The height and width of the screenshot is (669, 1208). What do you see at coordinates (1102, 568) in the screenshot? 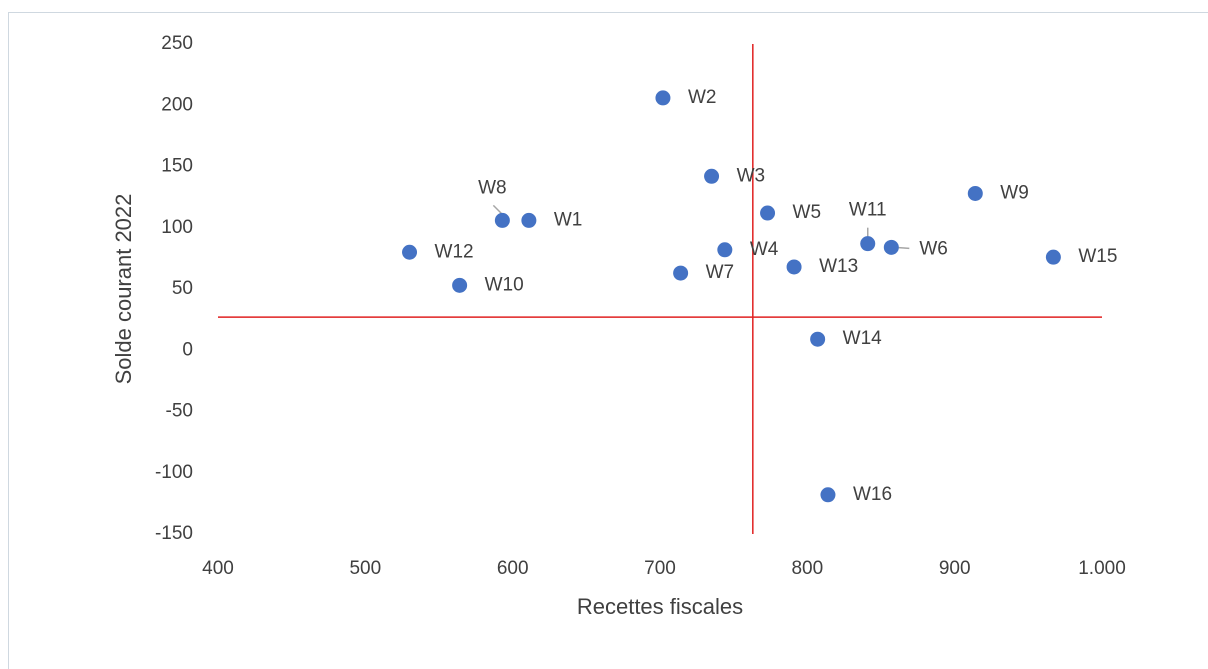
I see `x-tick-label: 1.000` at bounding box center [1102, 568].